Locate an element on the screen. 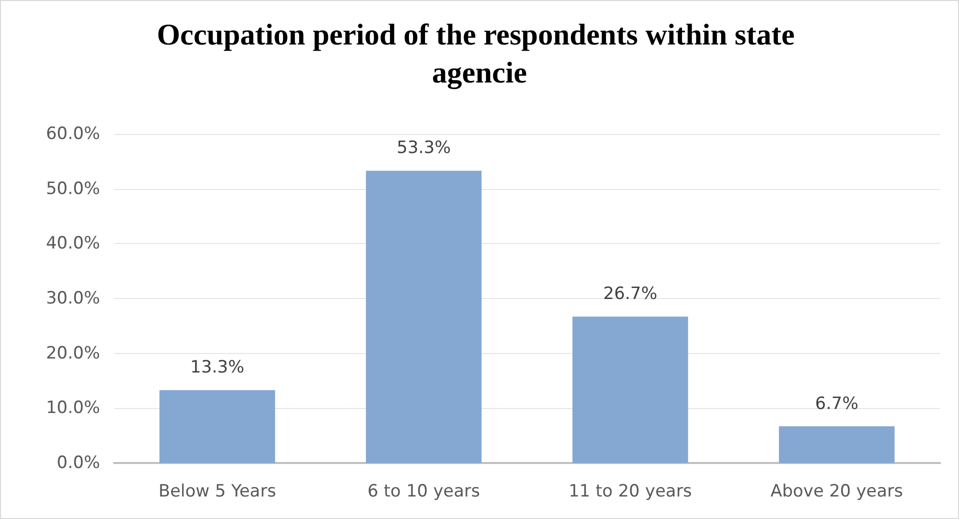 The width and height of the screenshot is (959, 519). y-tick-label: 10.0% is located at coordinates (73, 408).